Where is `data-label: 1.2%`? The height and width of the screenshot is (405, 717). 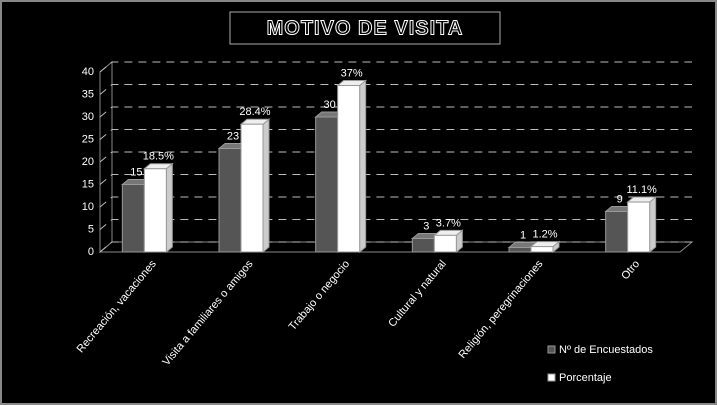 data-label: 1.2% is located at coordinates (544, 235).